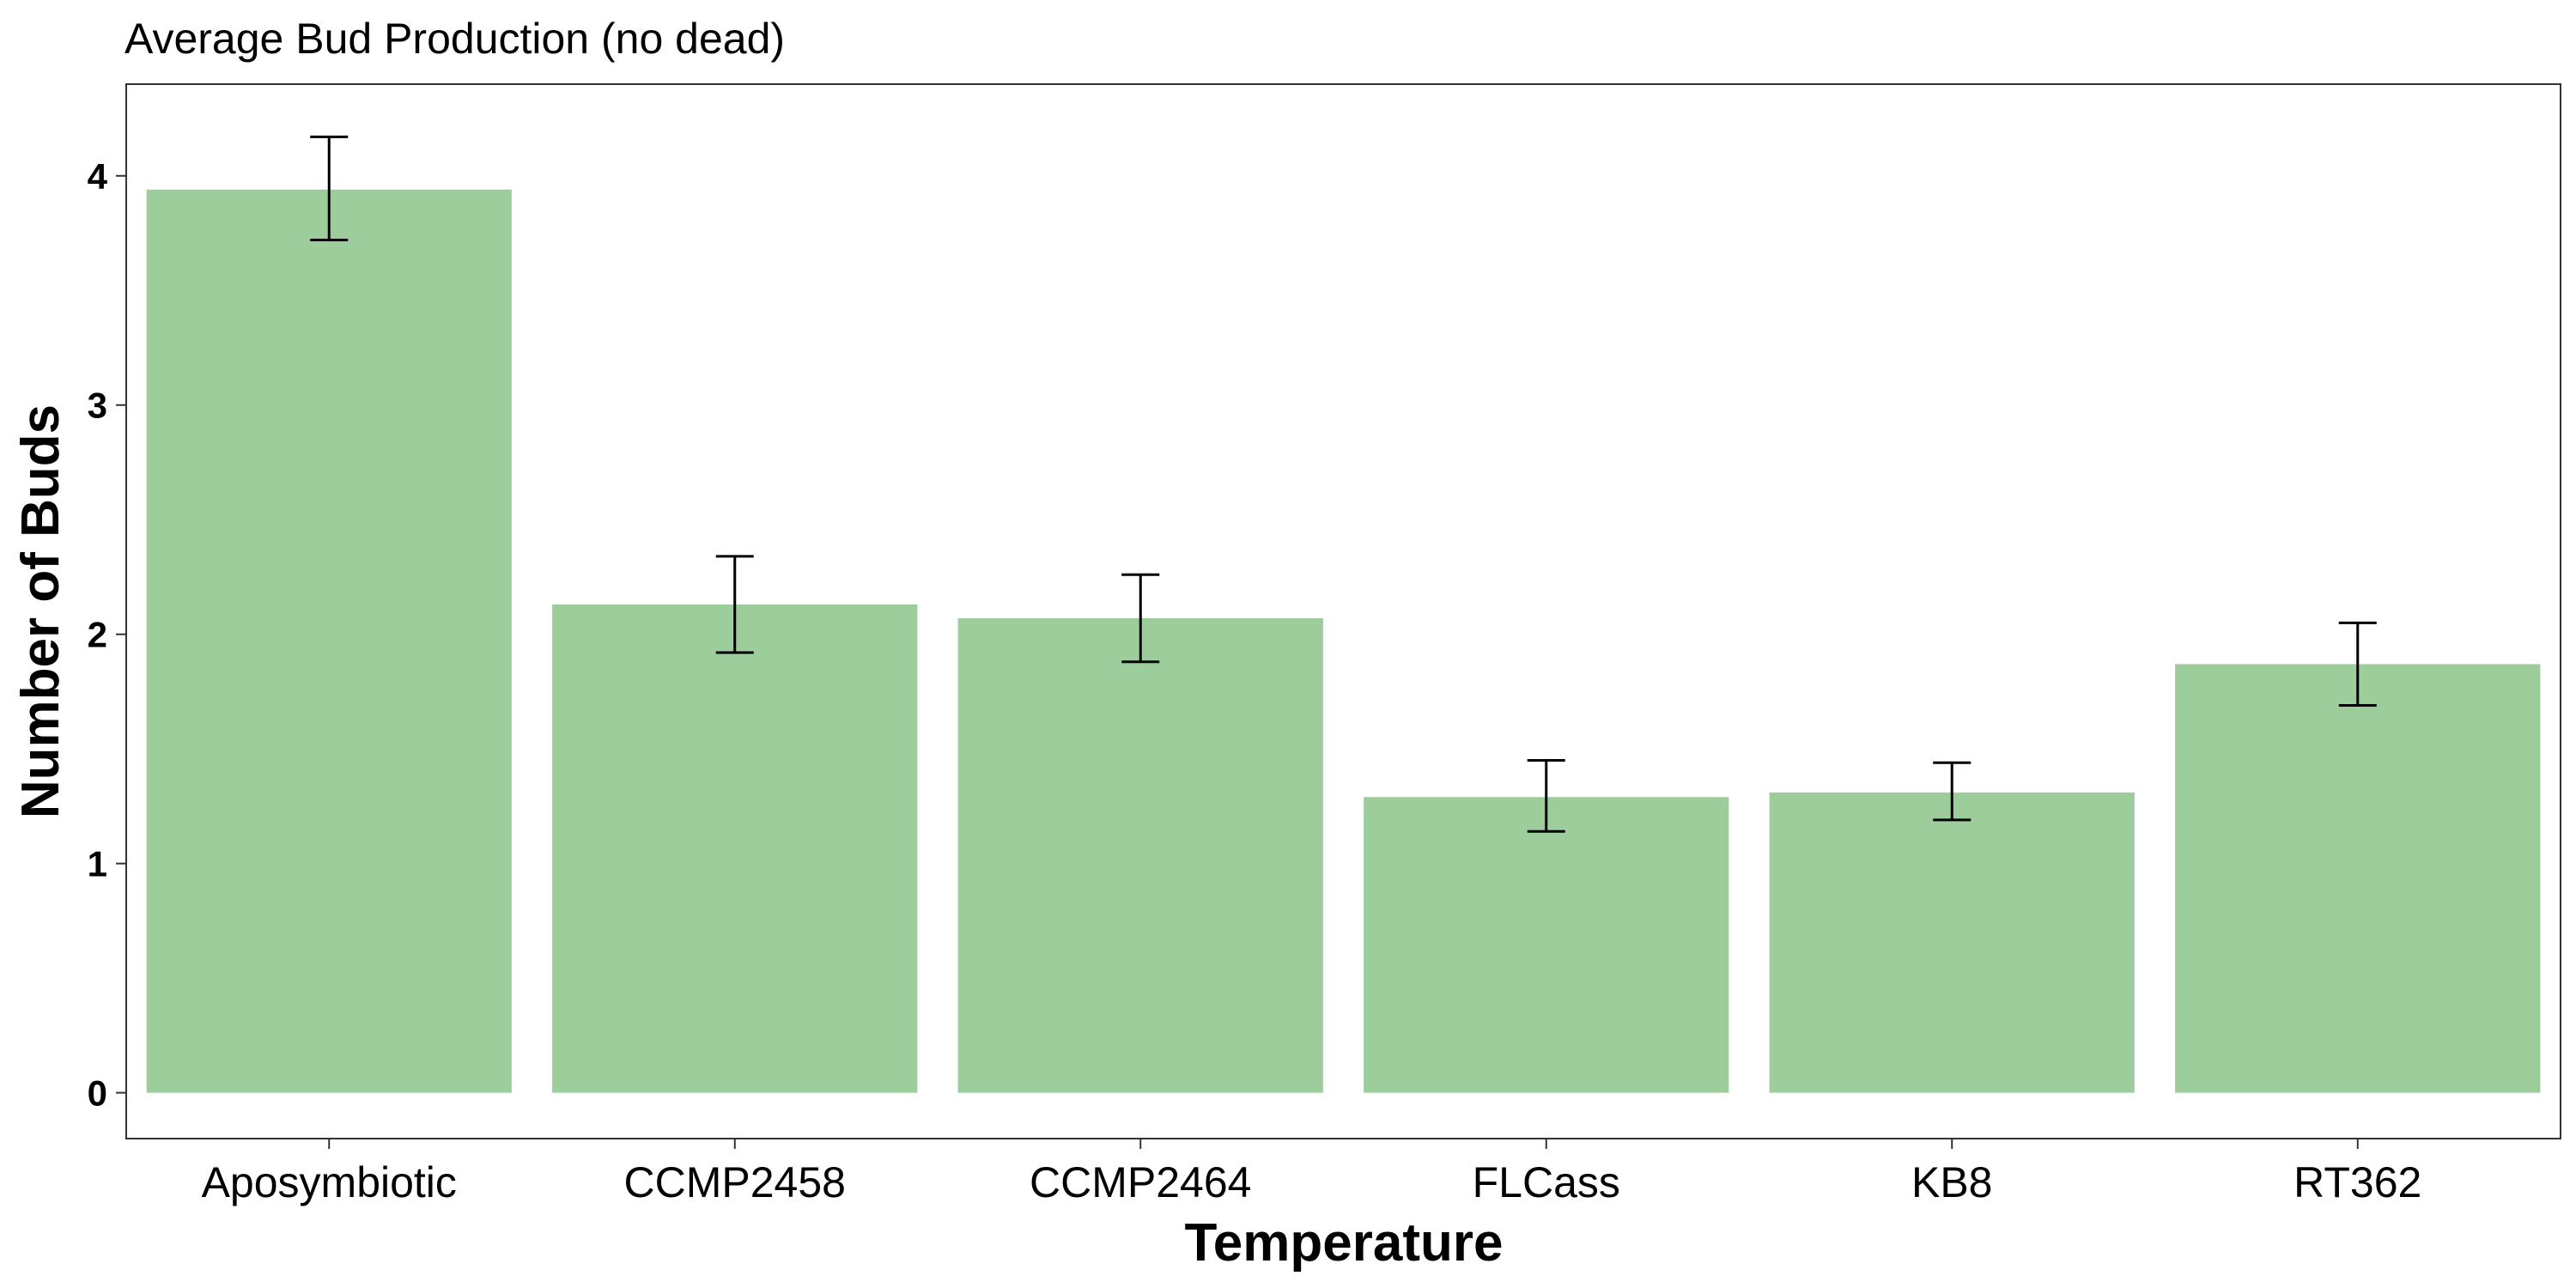 This screenshot has height=1288, width=2576. I want to click on error-bar-flcass, so click(1546, 796).